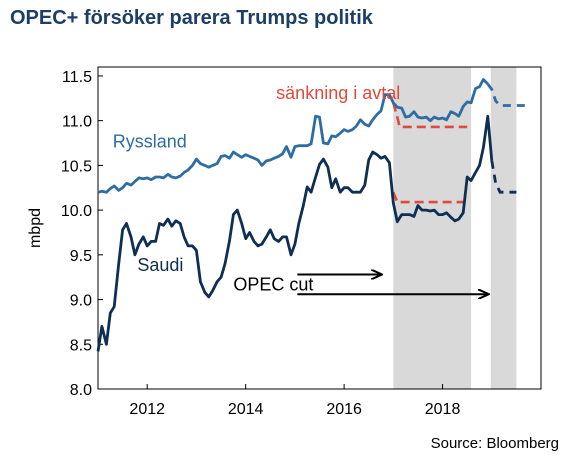 This screenshot has height=461, width=577. I want to click on annotation-opec: OPEC cut, so click(273, 285).